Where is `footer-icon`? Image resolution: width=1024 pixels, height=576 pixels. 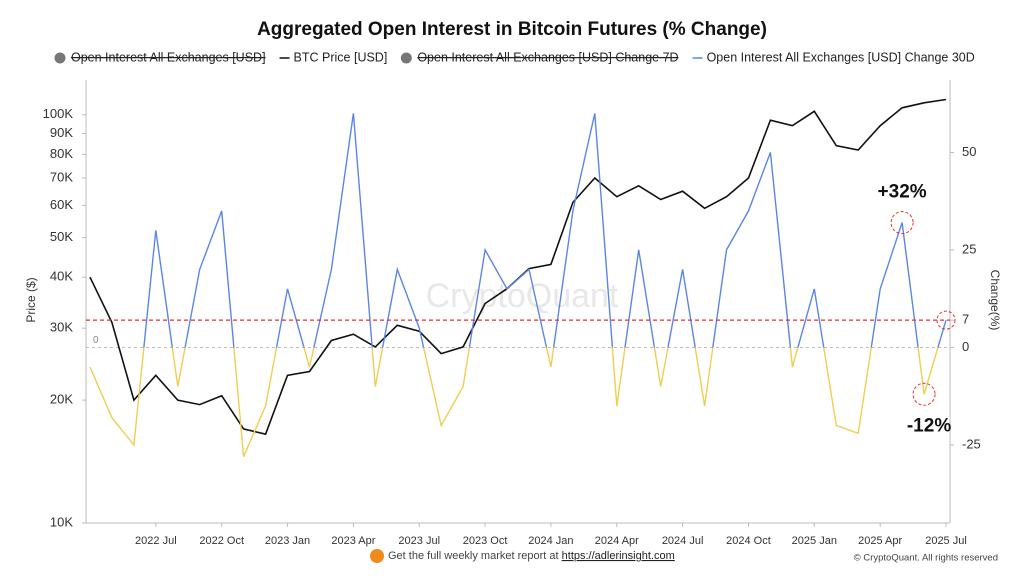
footer-icon is located at coordinates (377, 556).